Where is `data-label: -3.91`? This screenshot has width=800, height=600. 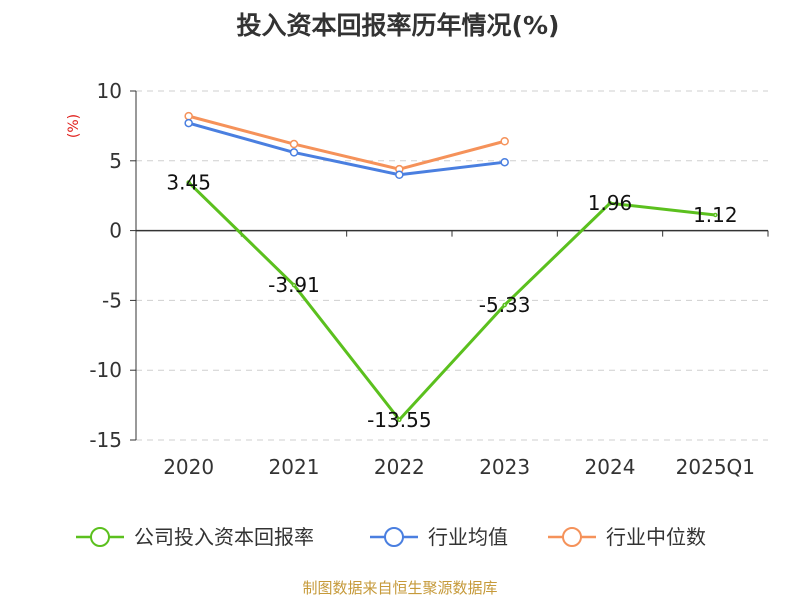 data-label: -3.91 is located at coordinates (294, 285).